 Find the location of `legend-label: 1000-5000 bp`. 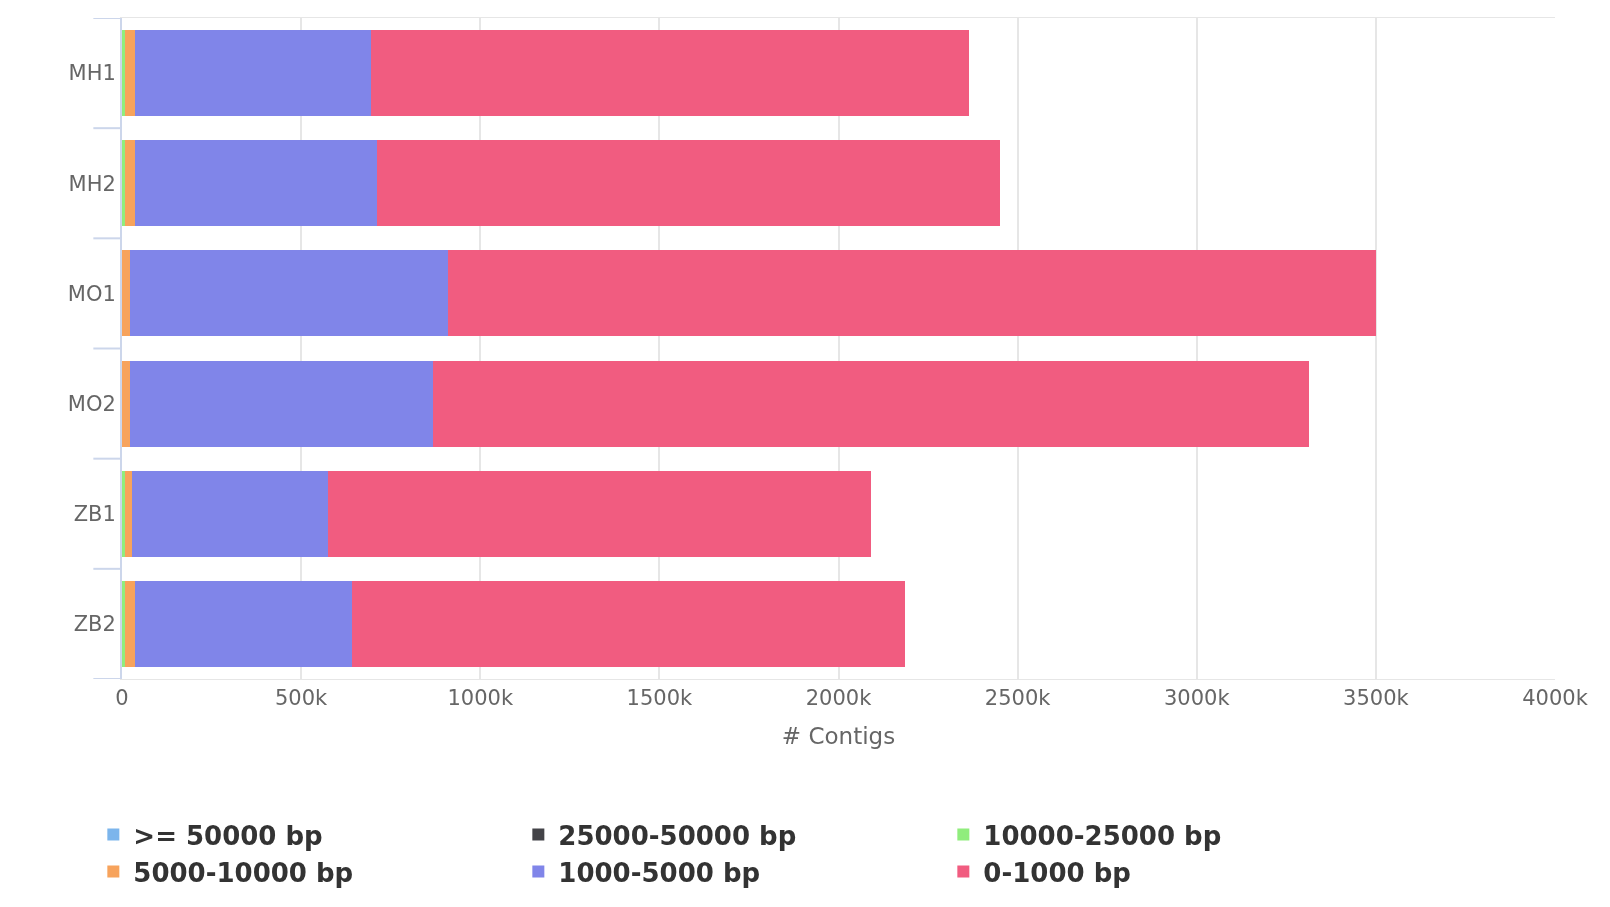

legend-label: 1000-5000 bp is located at coordinates (659, 872).